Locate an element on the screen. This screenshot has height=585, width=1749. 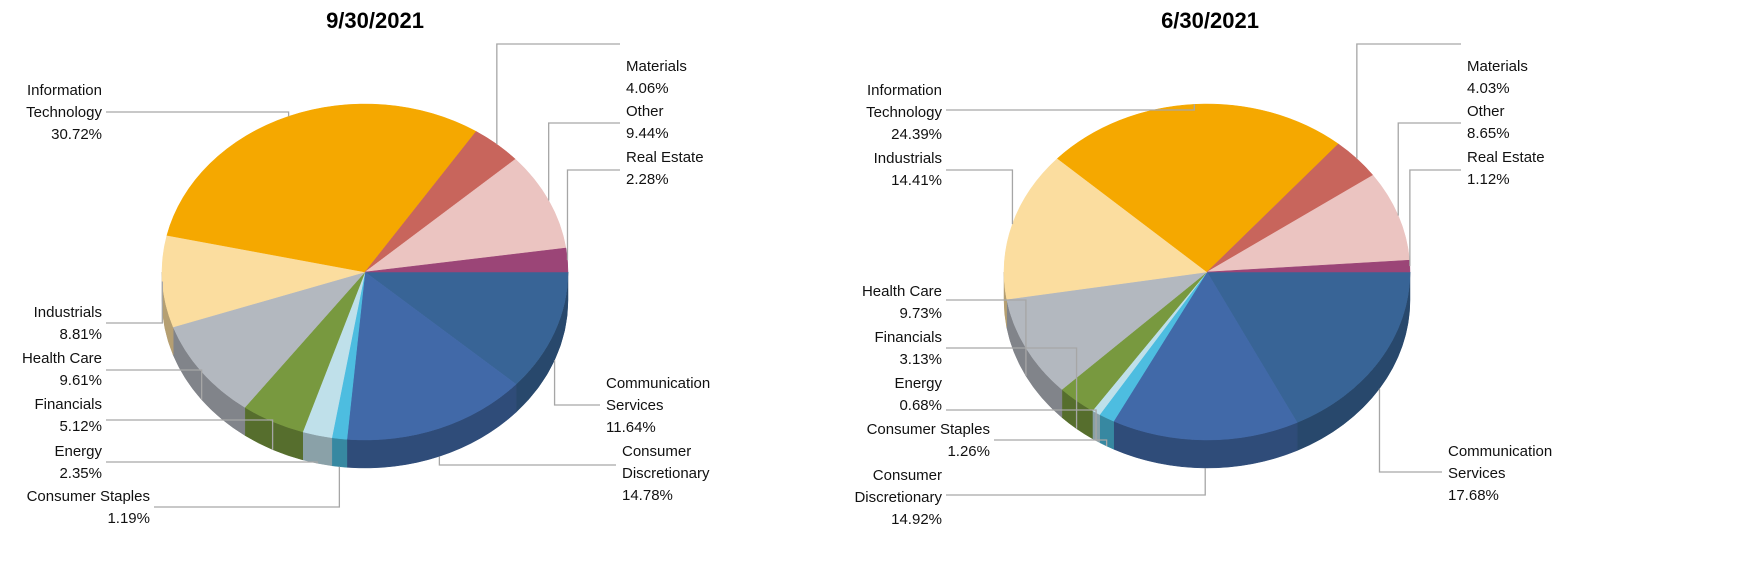
data-label: Communication Services 11.64% is located at coordinates (676, 406).